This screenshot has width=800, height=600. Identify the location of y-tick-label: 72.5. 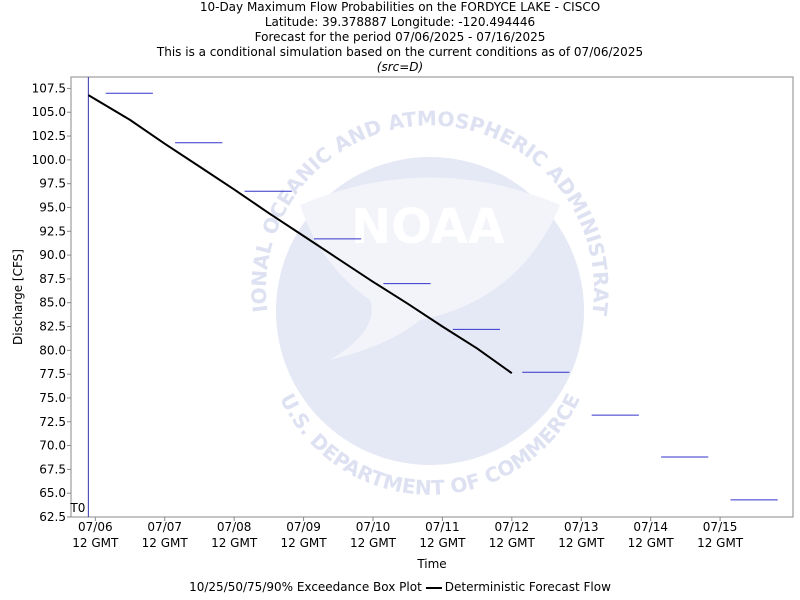
(52, 422).